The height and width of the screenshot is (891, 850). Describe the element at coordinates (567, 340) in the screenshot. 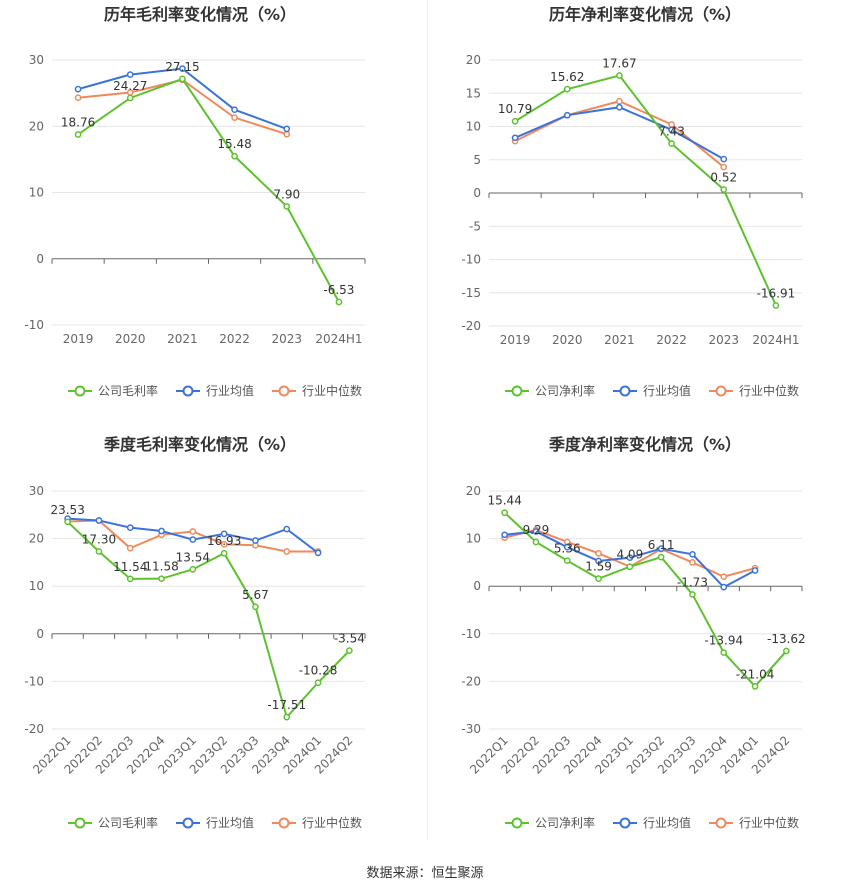

I see `x-tick-label: 2020` at that location.